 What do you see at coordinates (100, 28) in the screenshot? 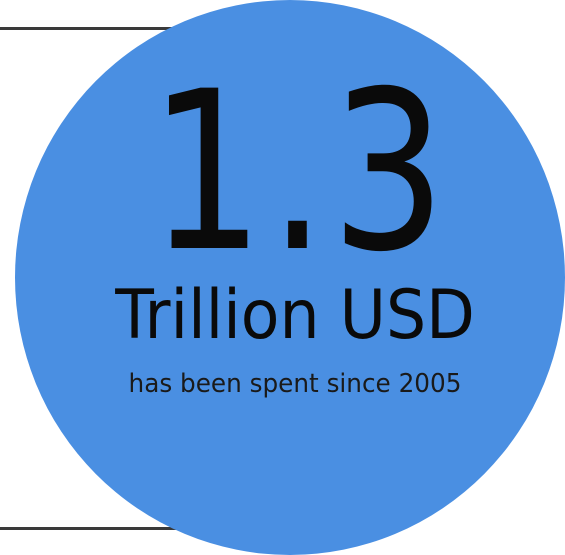
I see `top-divider-line` at bounding box center [100, 28].